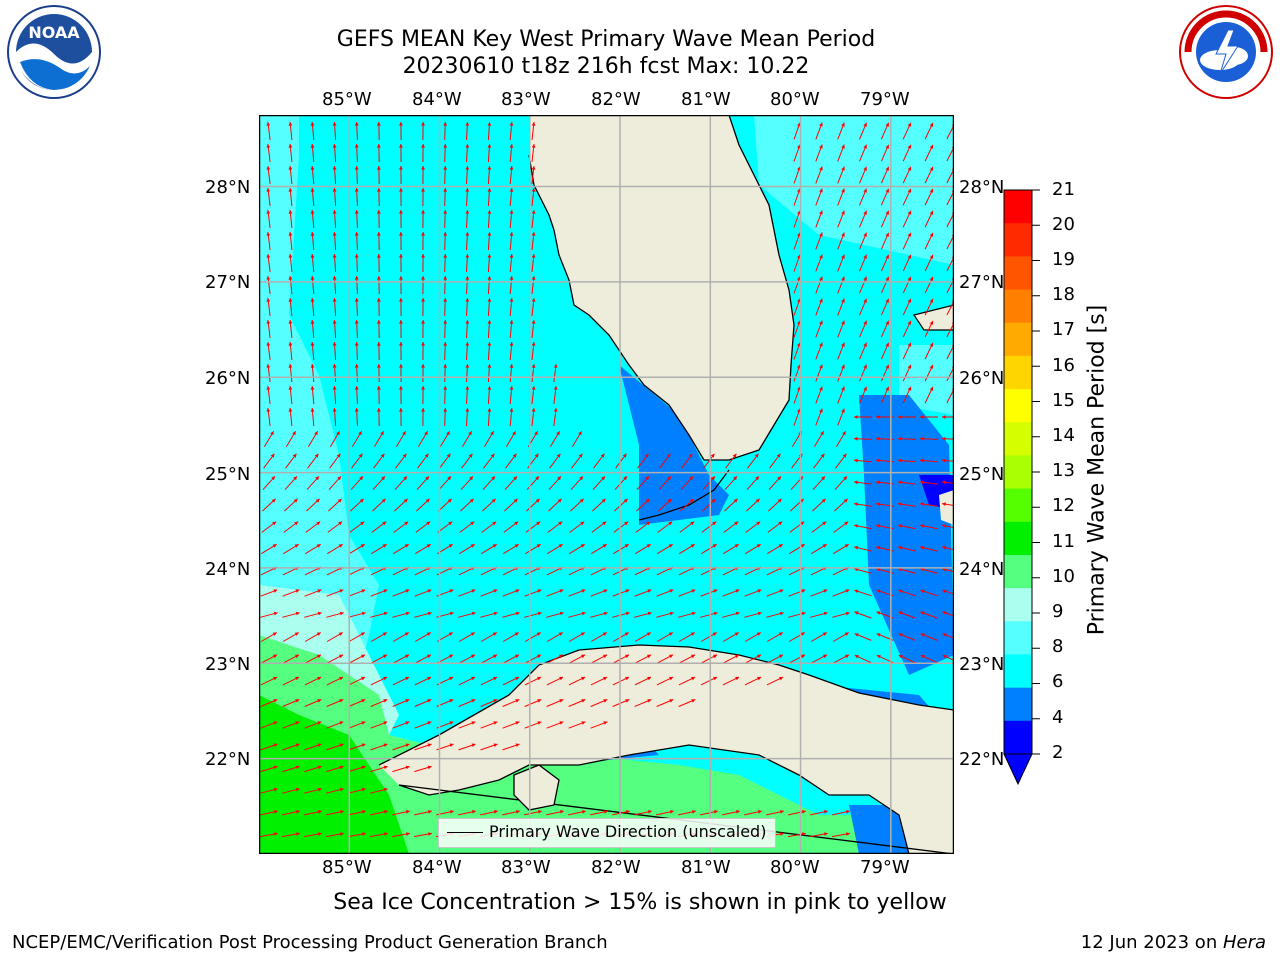 The width and height of the screenshot is (1280, 960). Describe the element at coordinates (616, 867) in the screenshot. I see `lon-tick-bottom-4: 82°W` at that location.